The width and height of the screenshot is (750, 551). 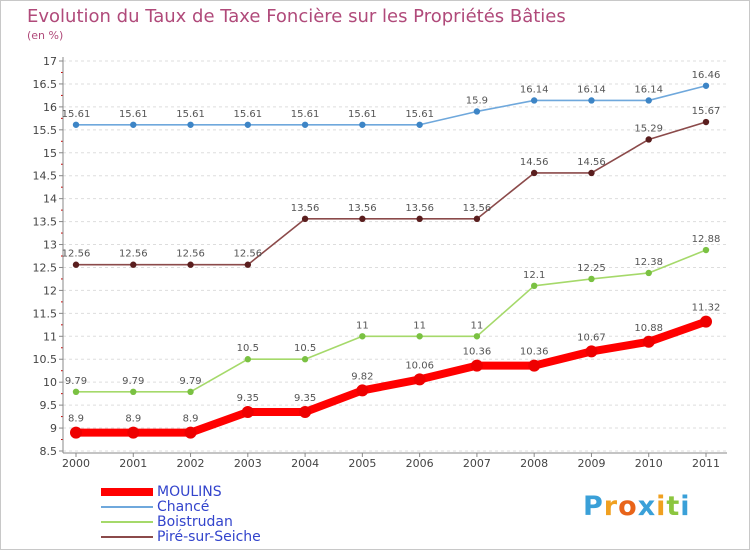 I want to click on y-tick-label: 11, so click(x=50, y=336).